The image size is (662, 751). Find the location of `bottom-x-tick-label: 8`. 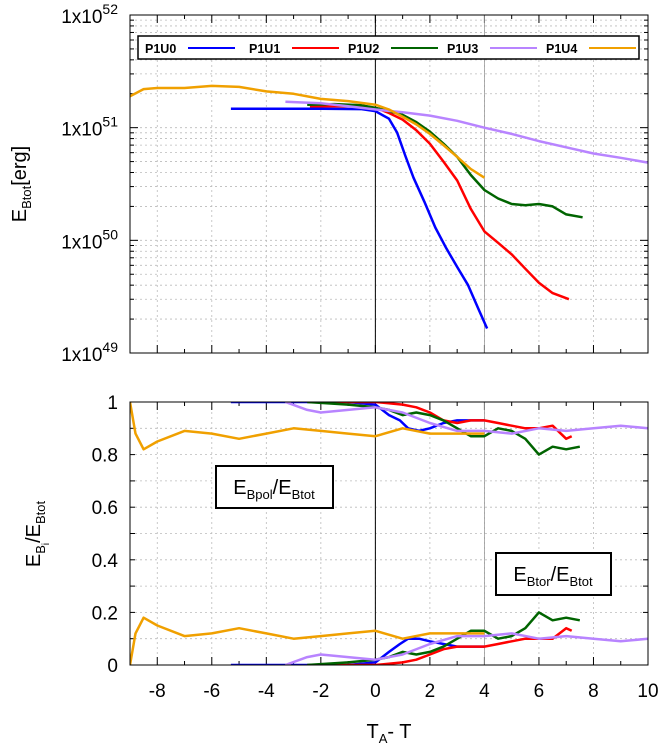

bottom-x-tick-label: 8 is located at coordinates (593, 691).